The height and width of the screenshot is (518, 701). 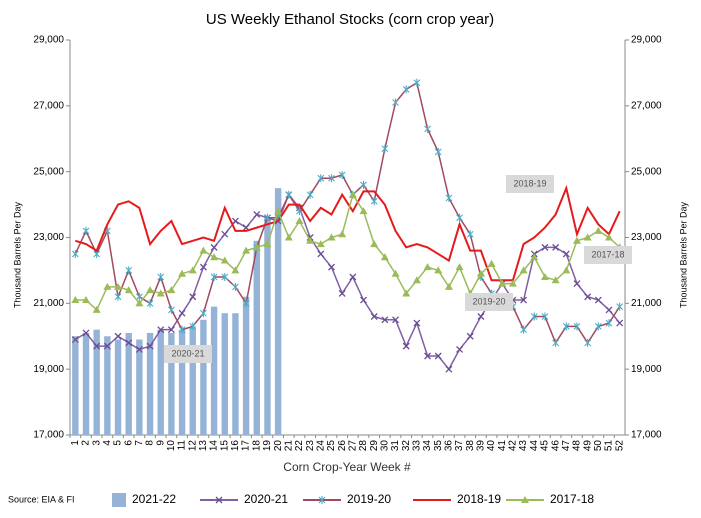 What do you see at coordinates (75, 443) in the screenshot?
I see `x-tick-label: 1` at bounding box center [75, 443].